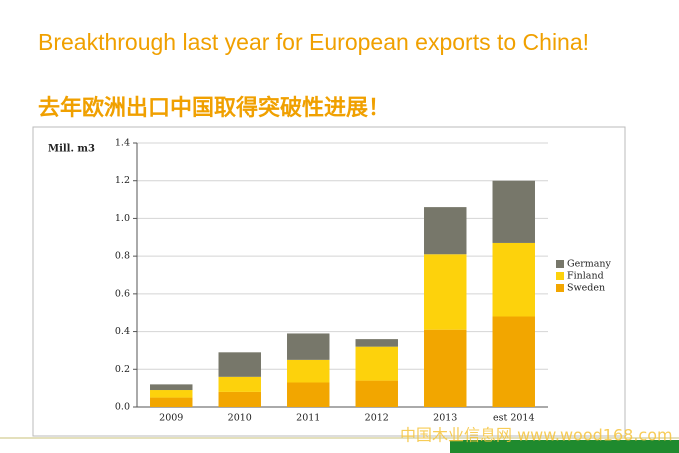  What do you see at coordinates (122, 369) in the screenshot?
I see `y-tick-label: 0.2` at bounding box center [122, 369].